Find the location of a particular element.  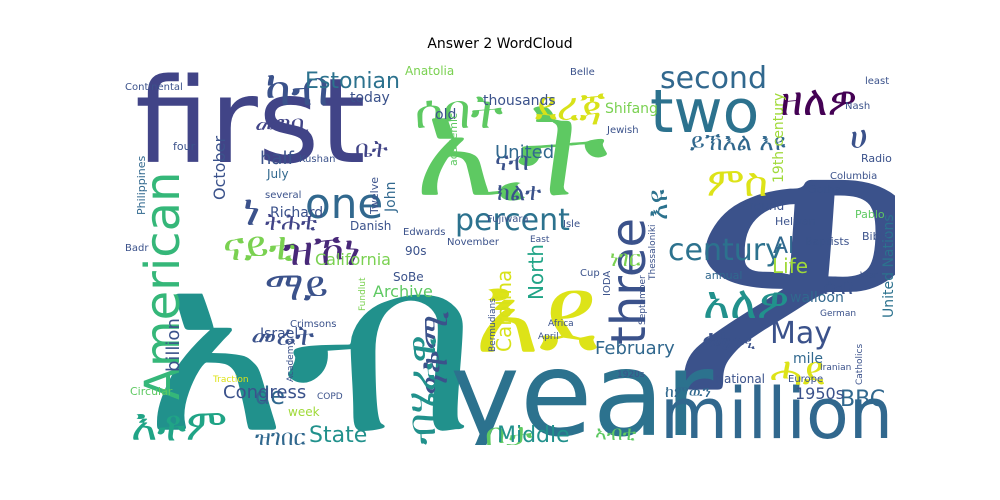

word-cloud-word: እቶም is located at coordinates (179, 422).